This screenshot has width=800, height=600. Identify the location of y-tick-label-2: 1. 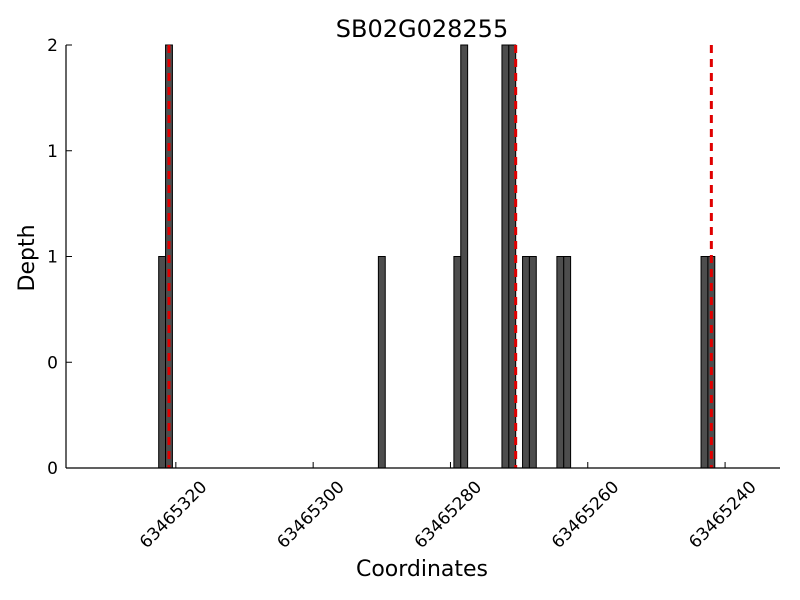
(52, 258).